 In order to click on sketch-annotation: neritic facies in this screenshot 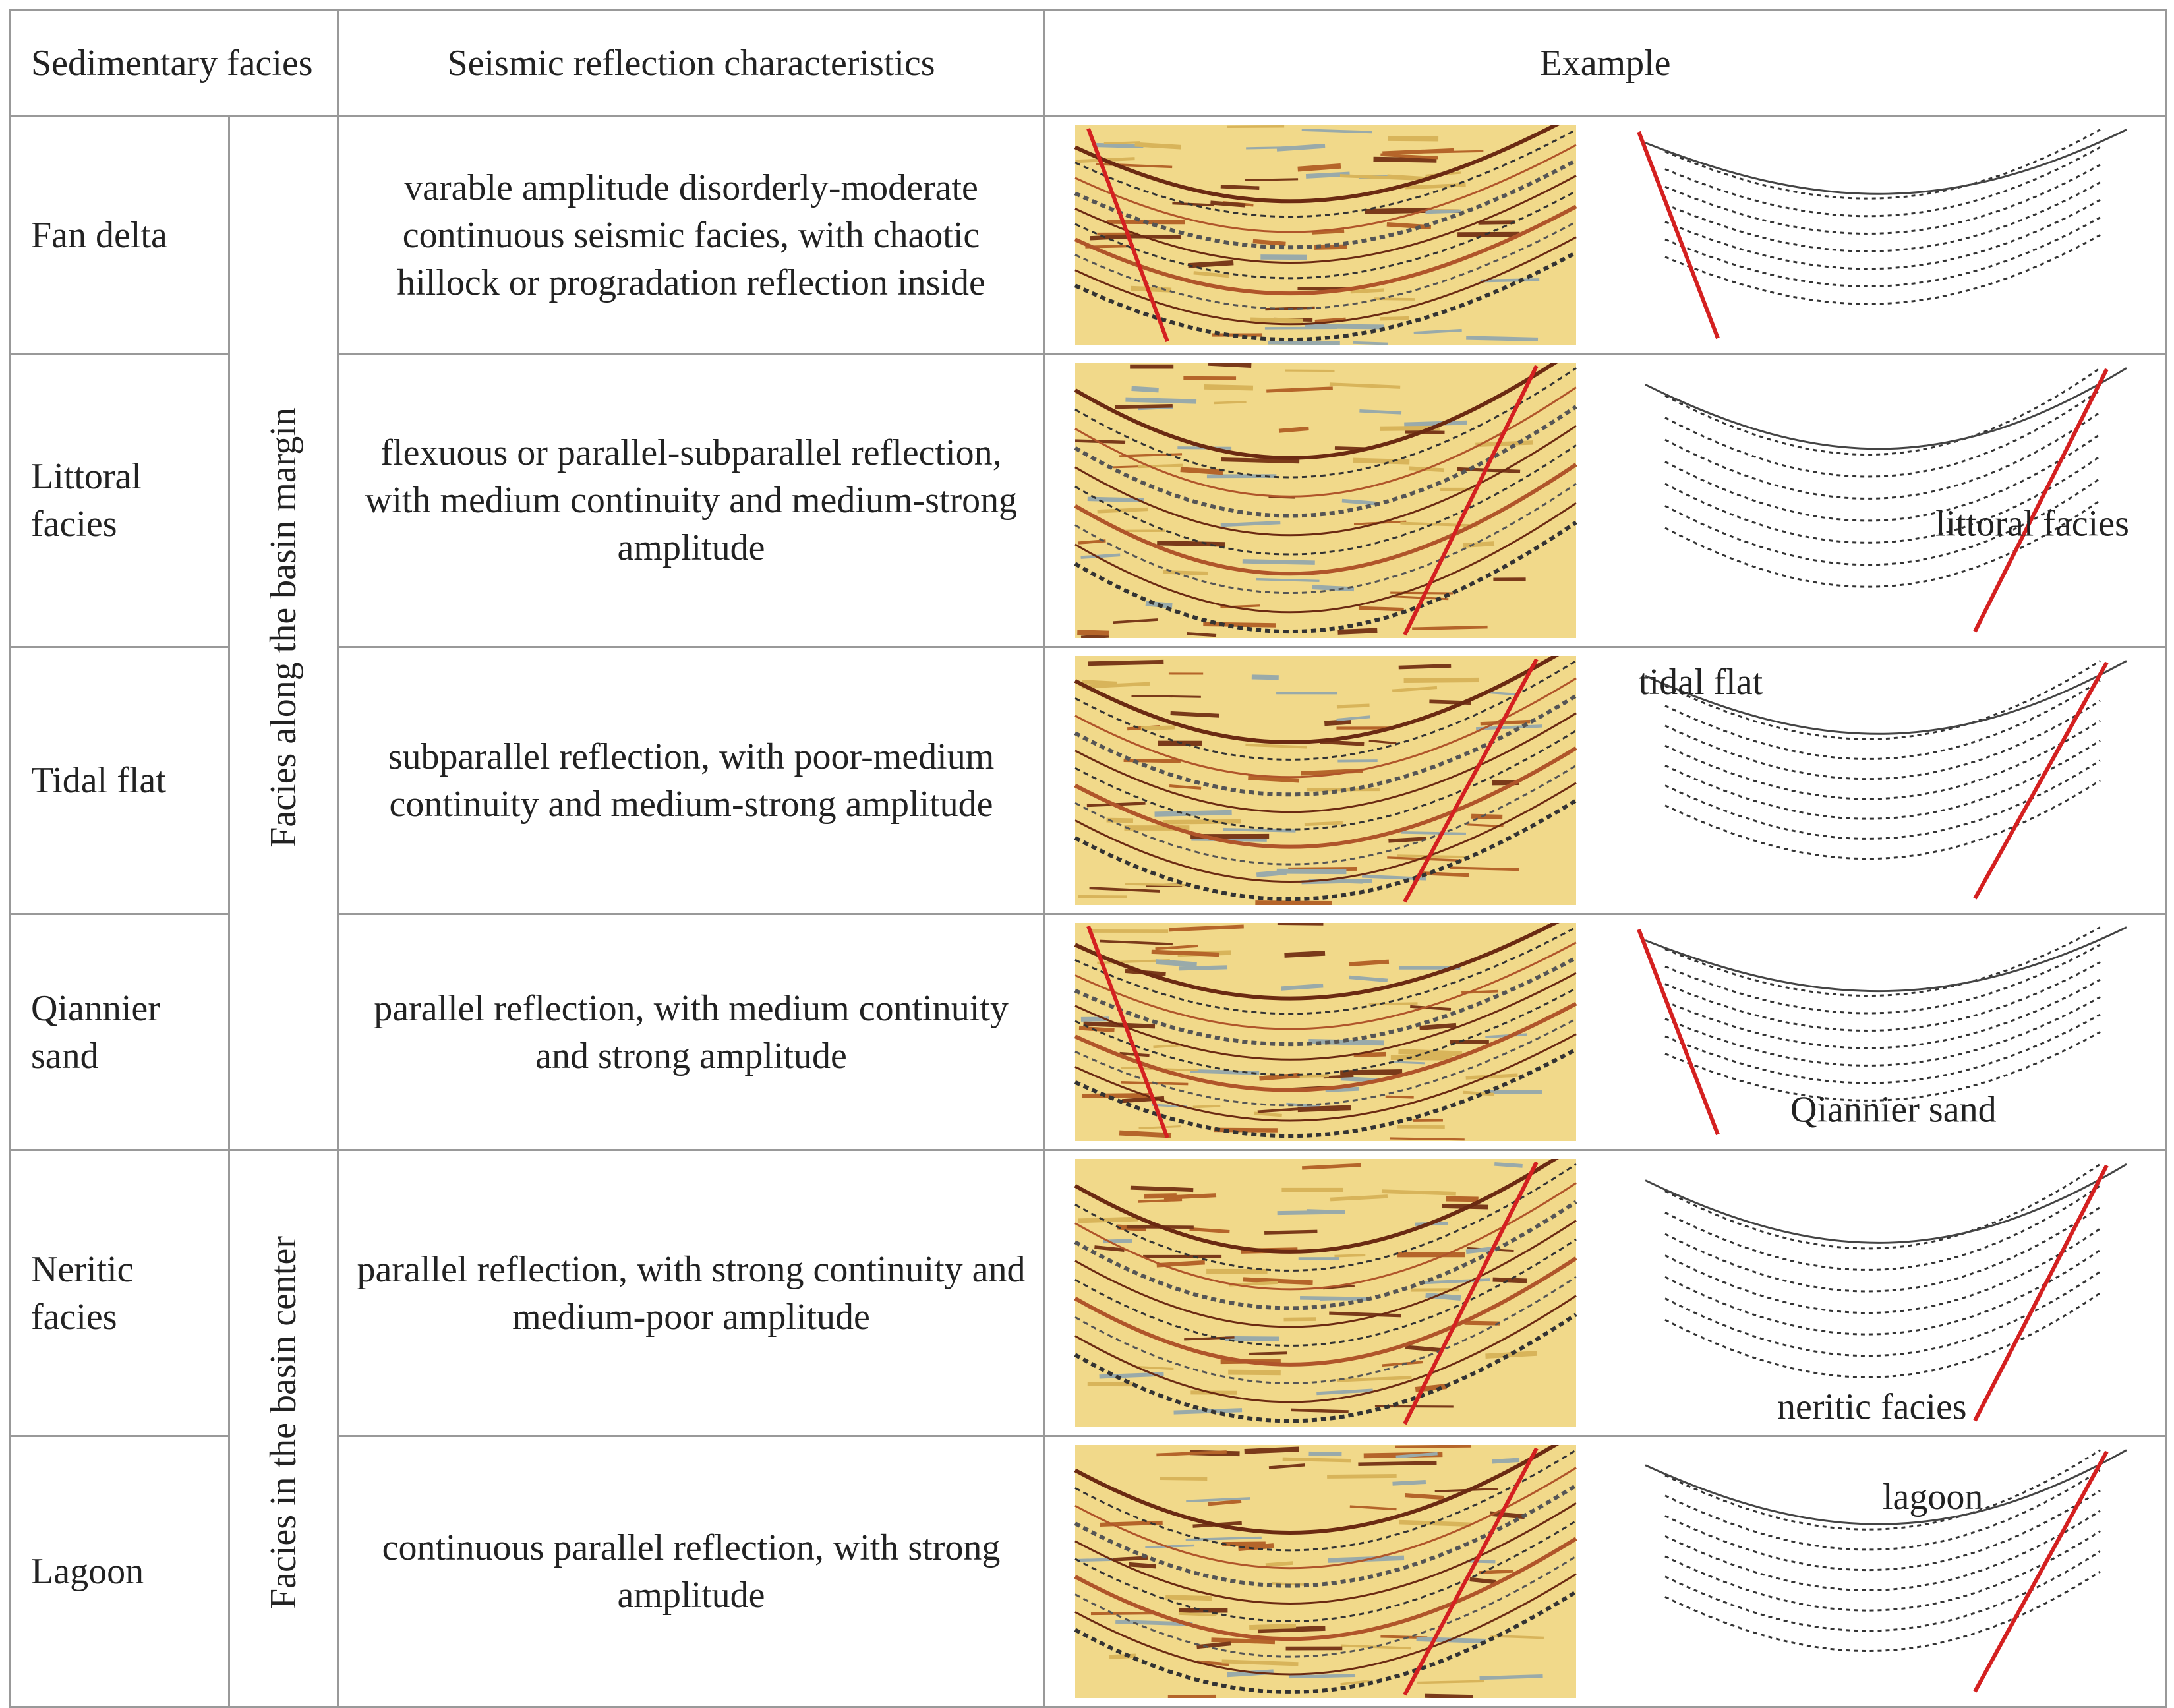, I will do `click(1872, 1406)`.